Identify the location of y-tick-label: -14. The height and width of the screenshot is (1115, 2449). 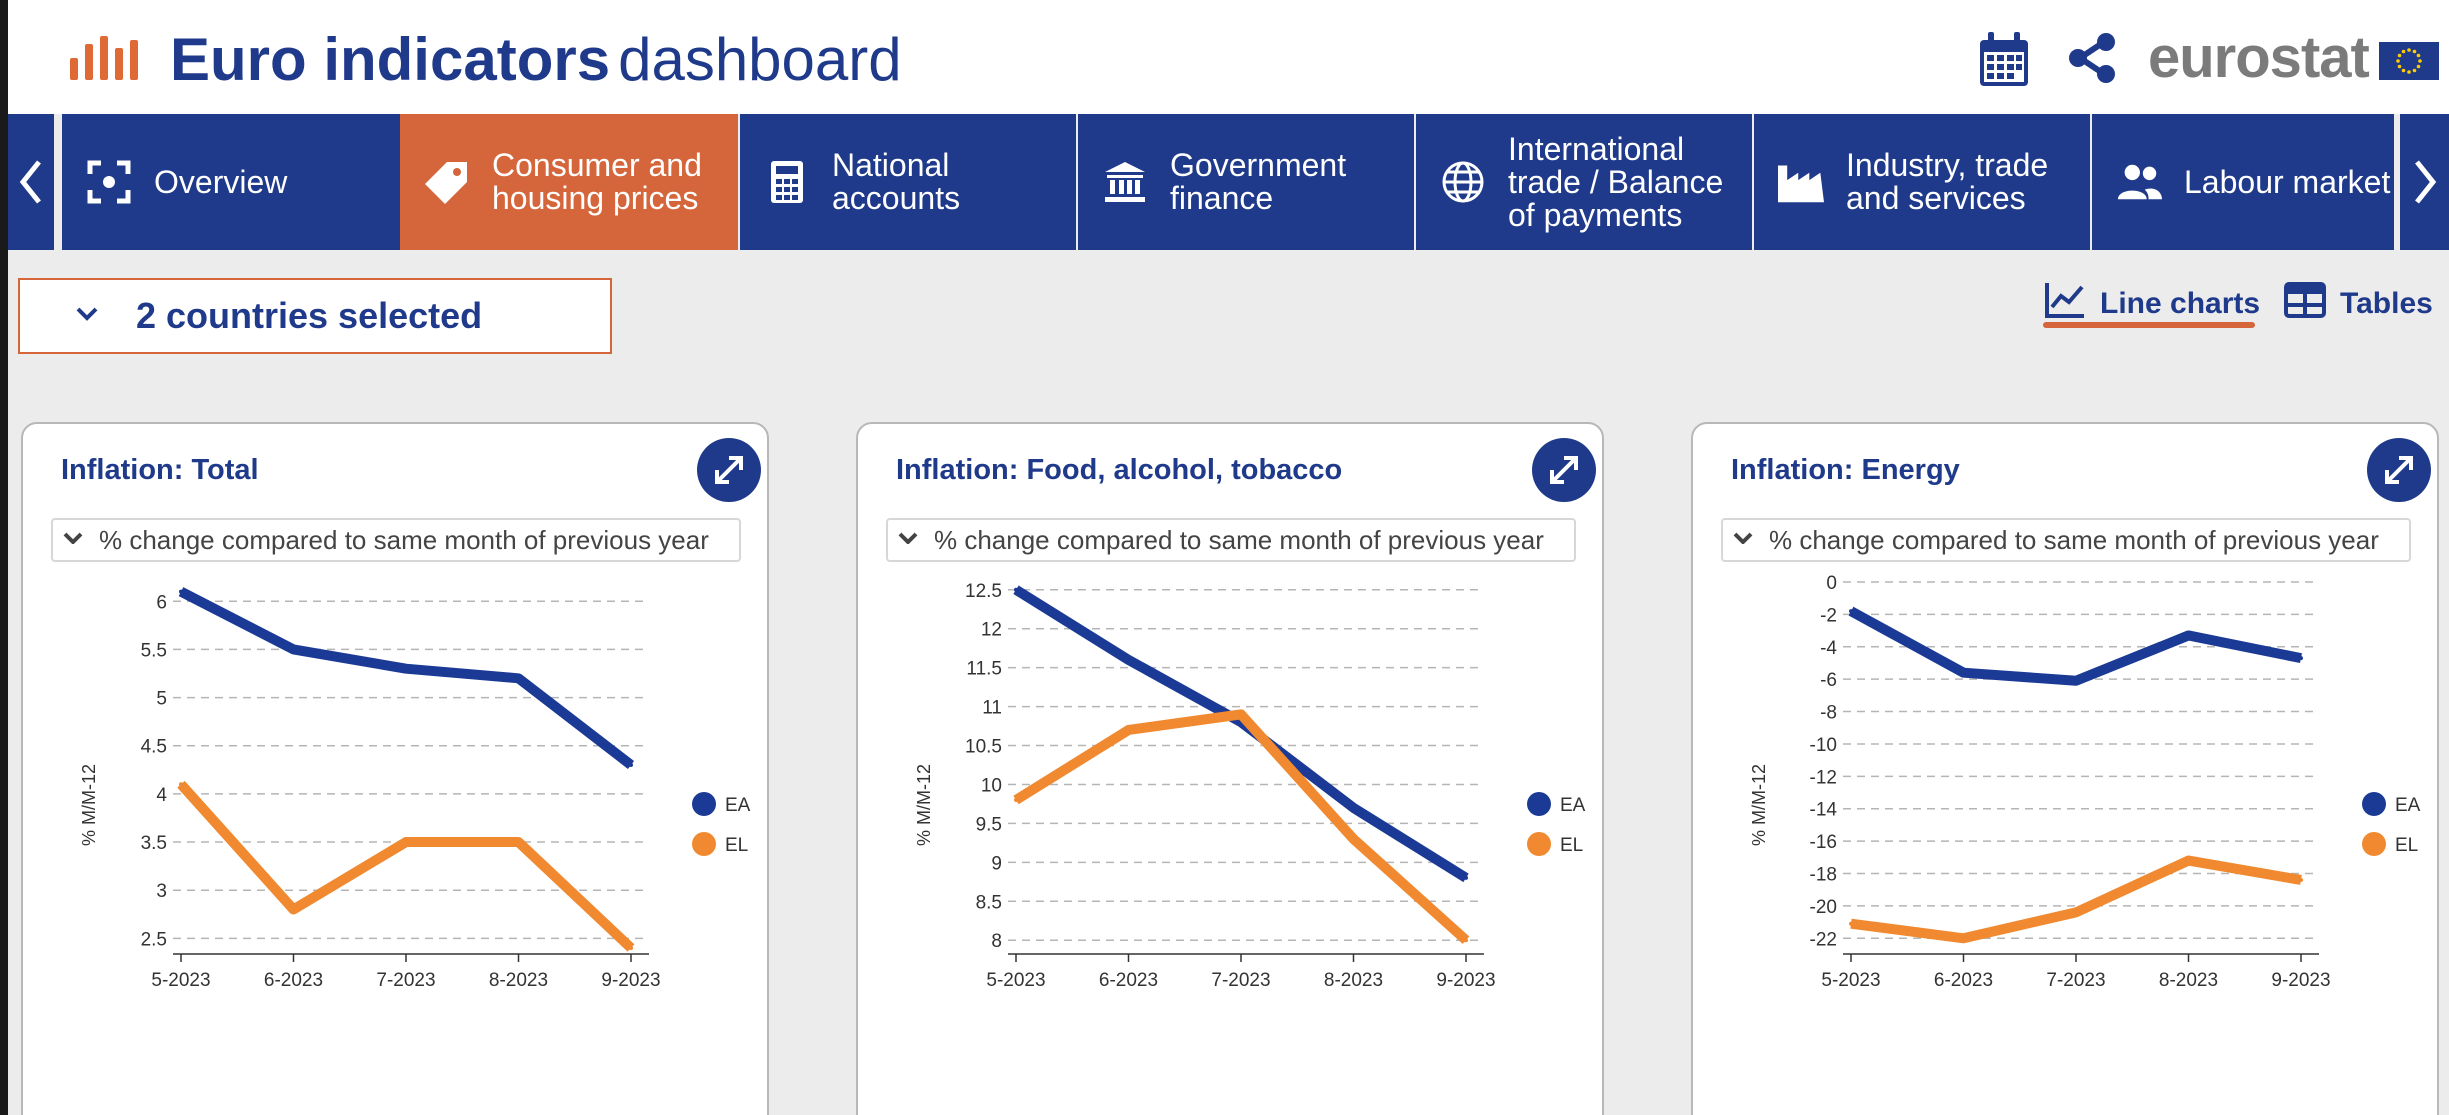
(1824, 810).